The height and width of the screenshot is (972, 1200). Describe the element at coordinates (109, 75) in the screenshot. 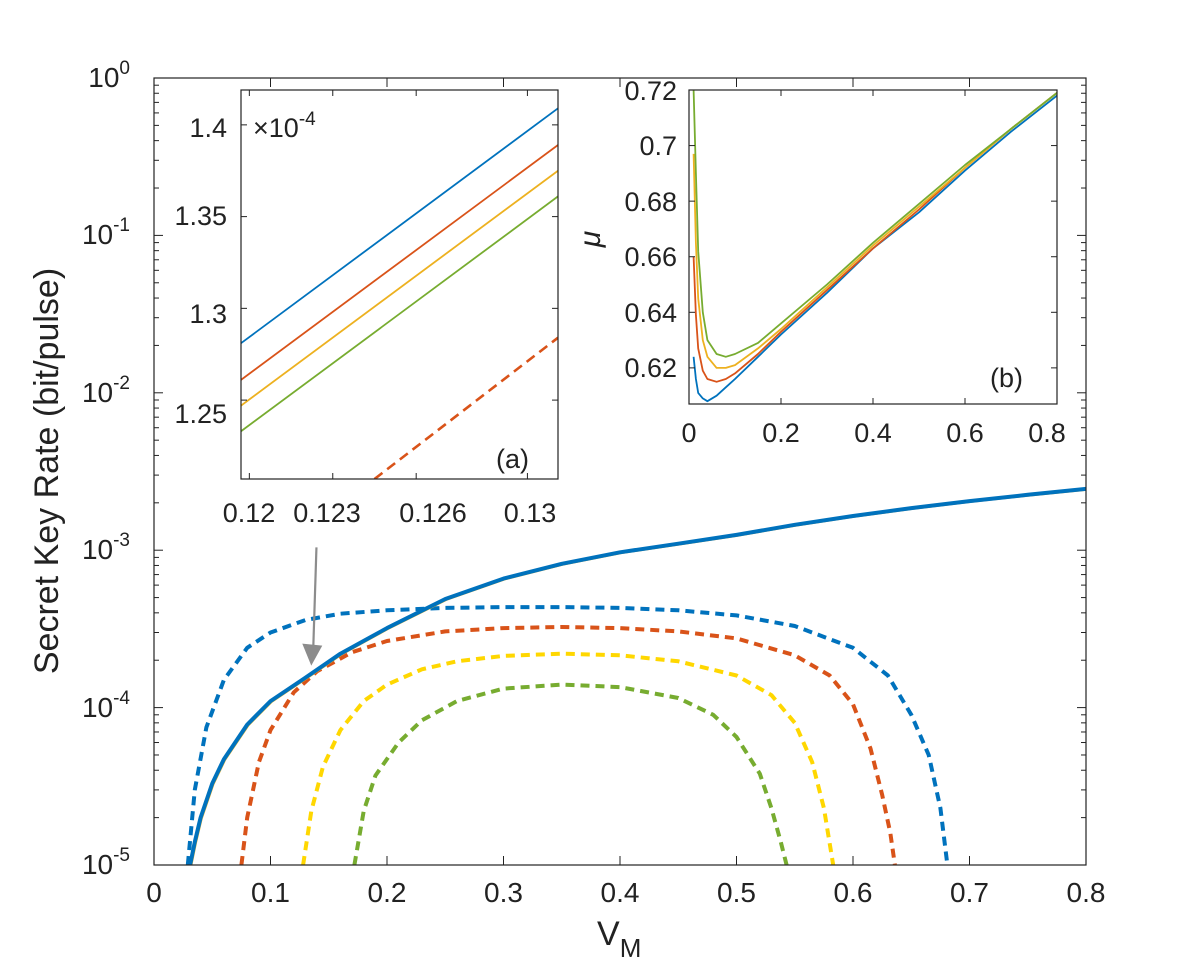

I see `main-y-tick-label: 10⁰` at that location.